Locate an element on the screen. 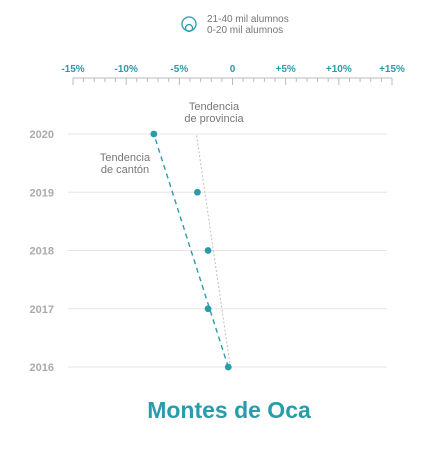 The image size is (440, 468). year-label: 2019 is located at coordinates (42, 193).